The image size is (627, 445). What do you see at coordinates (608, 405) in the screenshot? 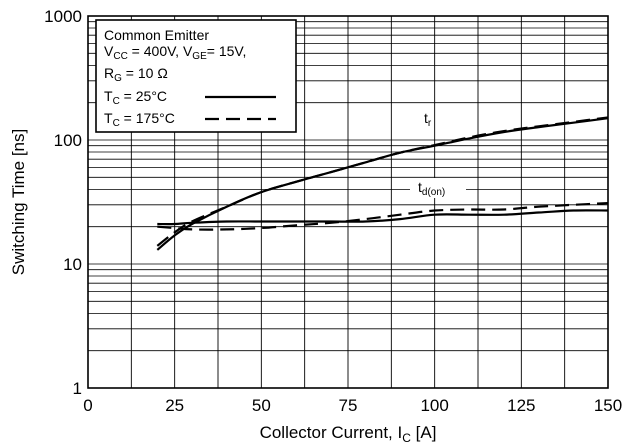
I see `x-tick-label: 150` at bounding box center [608, 405].